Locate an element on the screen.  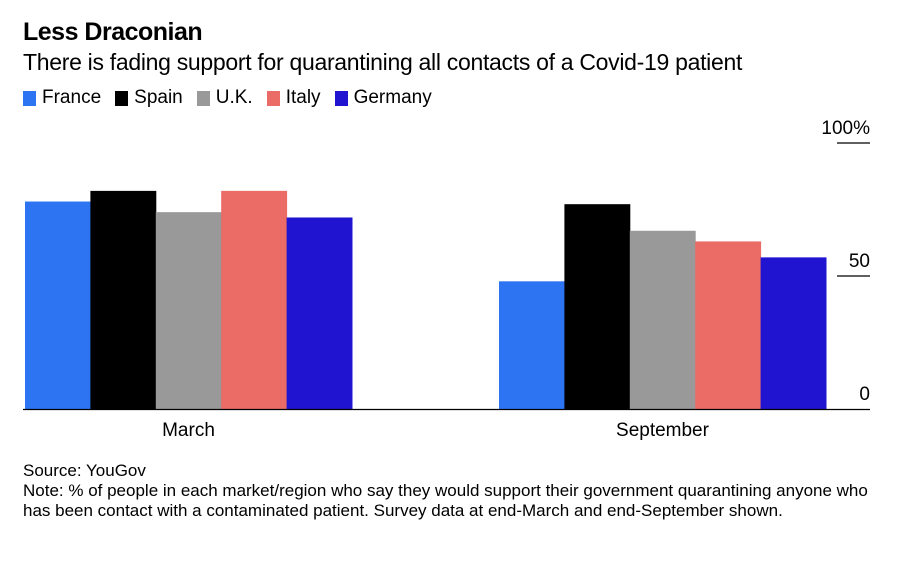
chart-title: Less Draconian is located at coordinates (113, 32).